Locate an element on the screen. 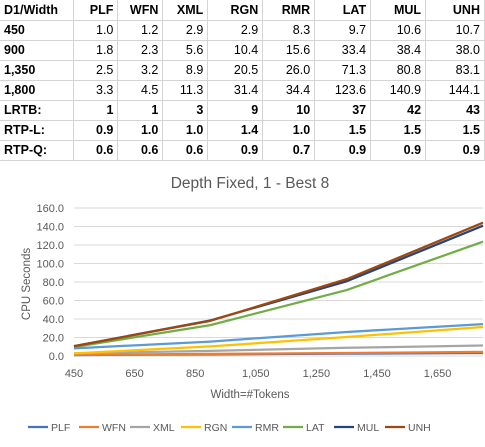  table-cell: 34.4 is located at coordinates (289, 90).